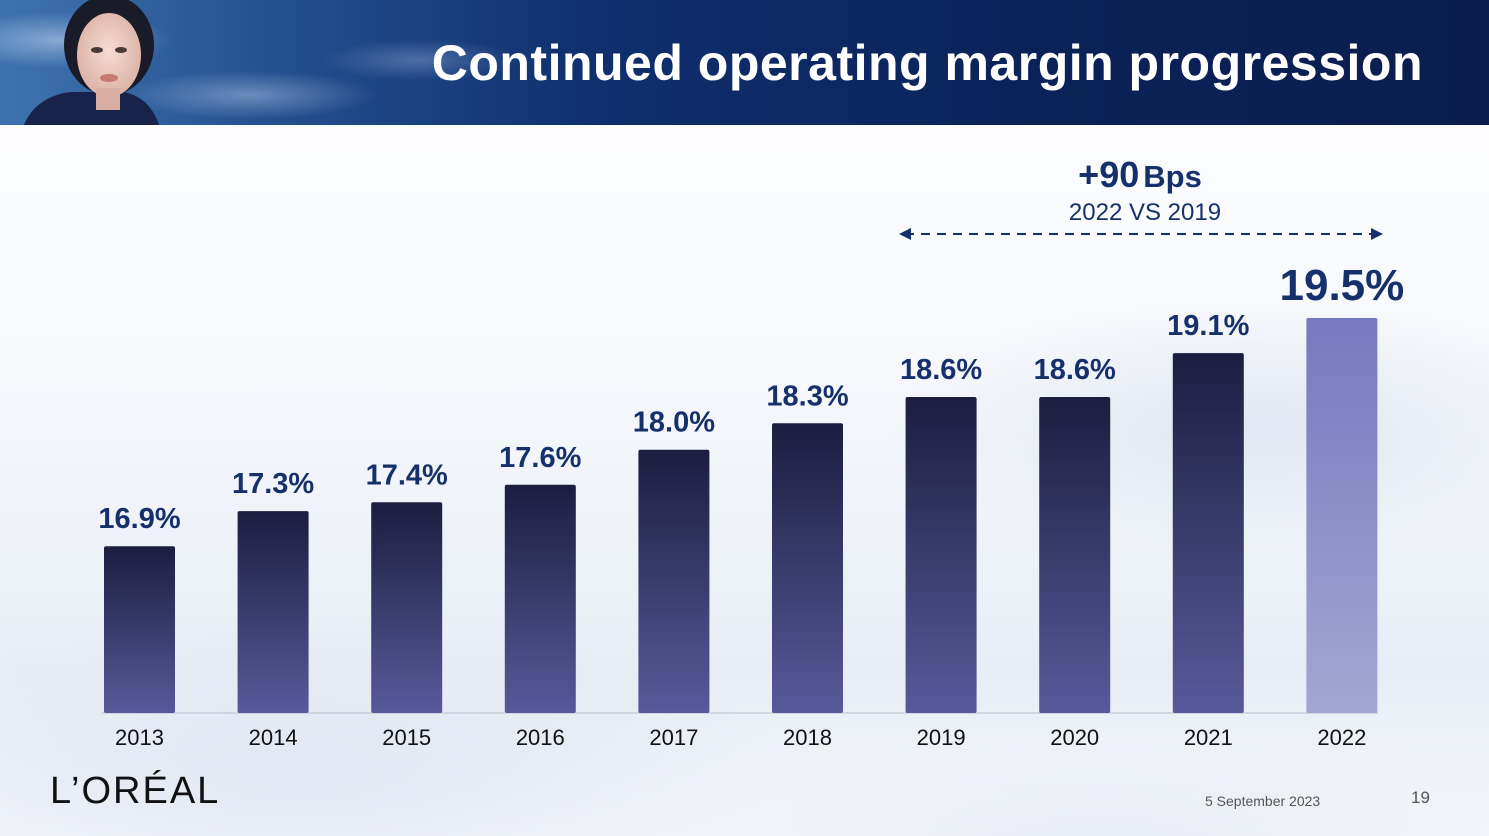 The width and height of the screenshot is (1489, 836). Describe the element at coordinates (1208, 737) in the screenshot. I see `x-tick-2021: 2021` at that location.